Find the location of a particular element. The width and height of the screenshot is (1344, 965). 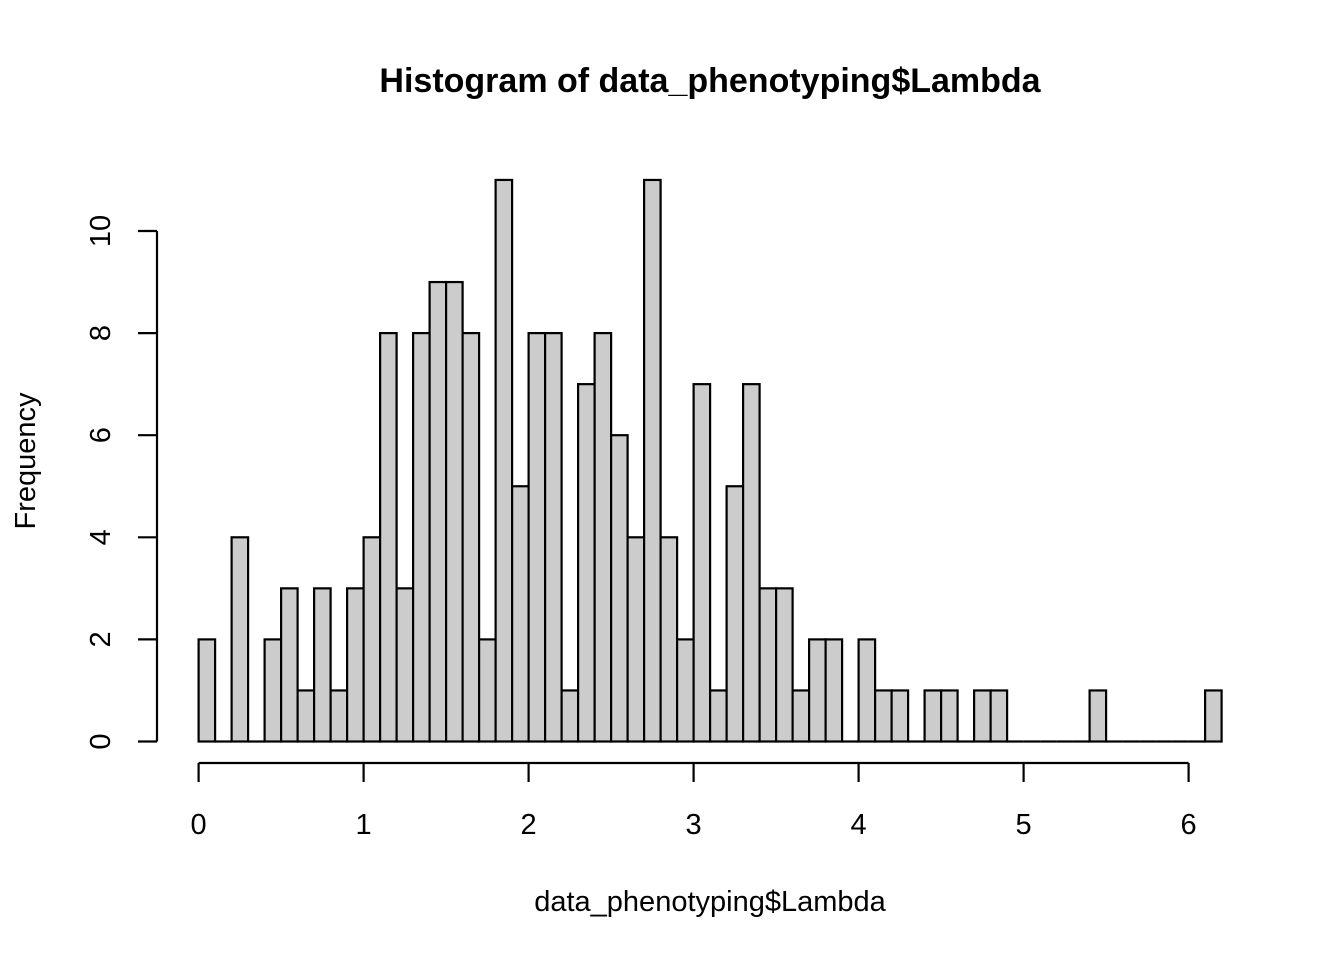

y-tick-label: 4 is located at coordinates (101, 537).